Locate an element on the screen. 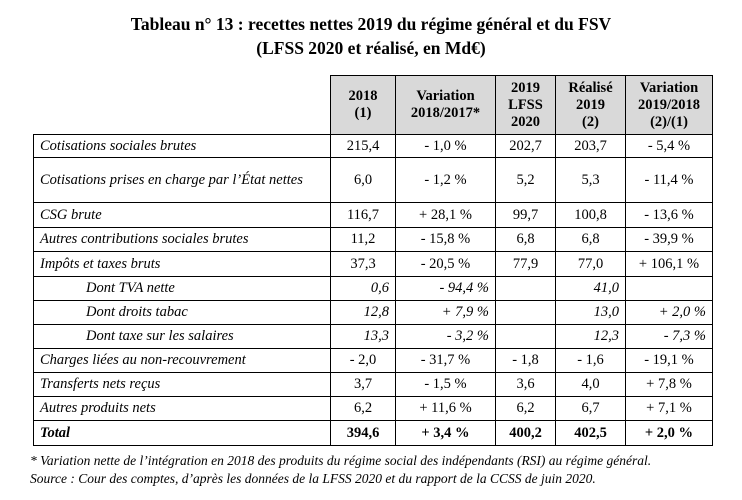 The image size is (742, 500). row-label: Dont TVA nette is located at coordinates (182, 288).